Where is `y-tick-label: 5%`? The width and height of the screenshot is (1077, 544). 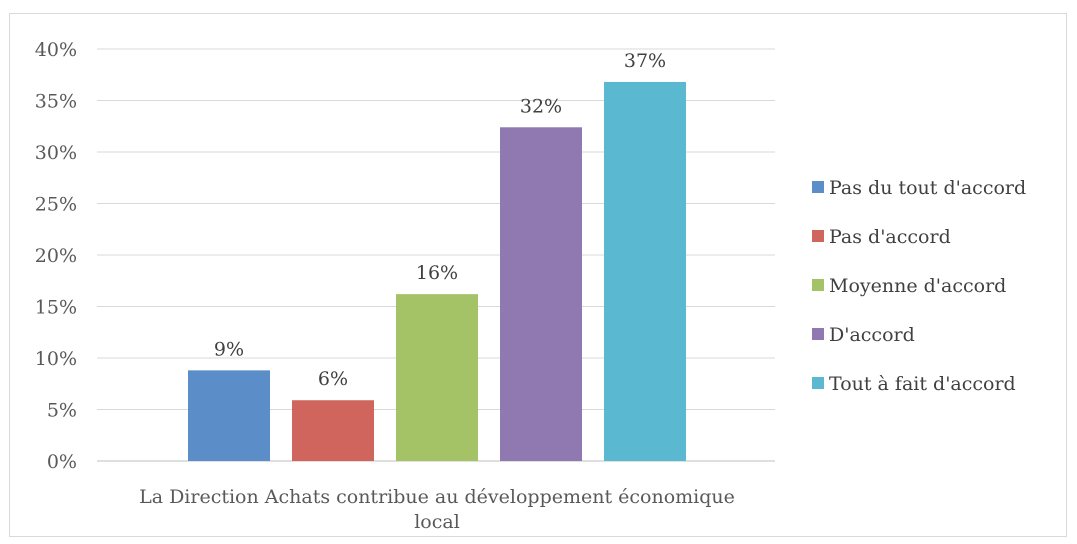
y-tick-label: 5% is located at coordinates (62, 411).